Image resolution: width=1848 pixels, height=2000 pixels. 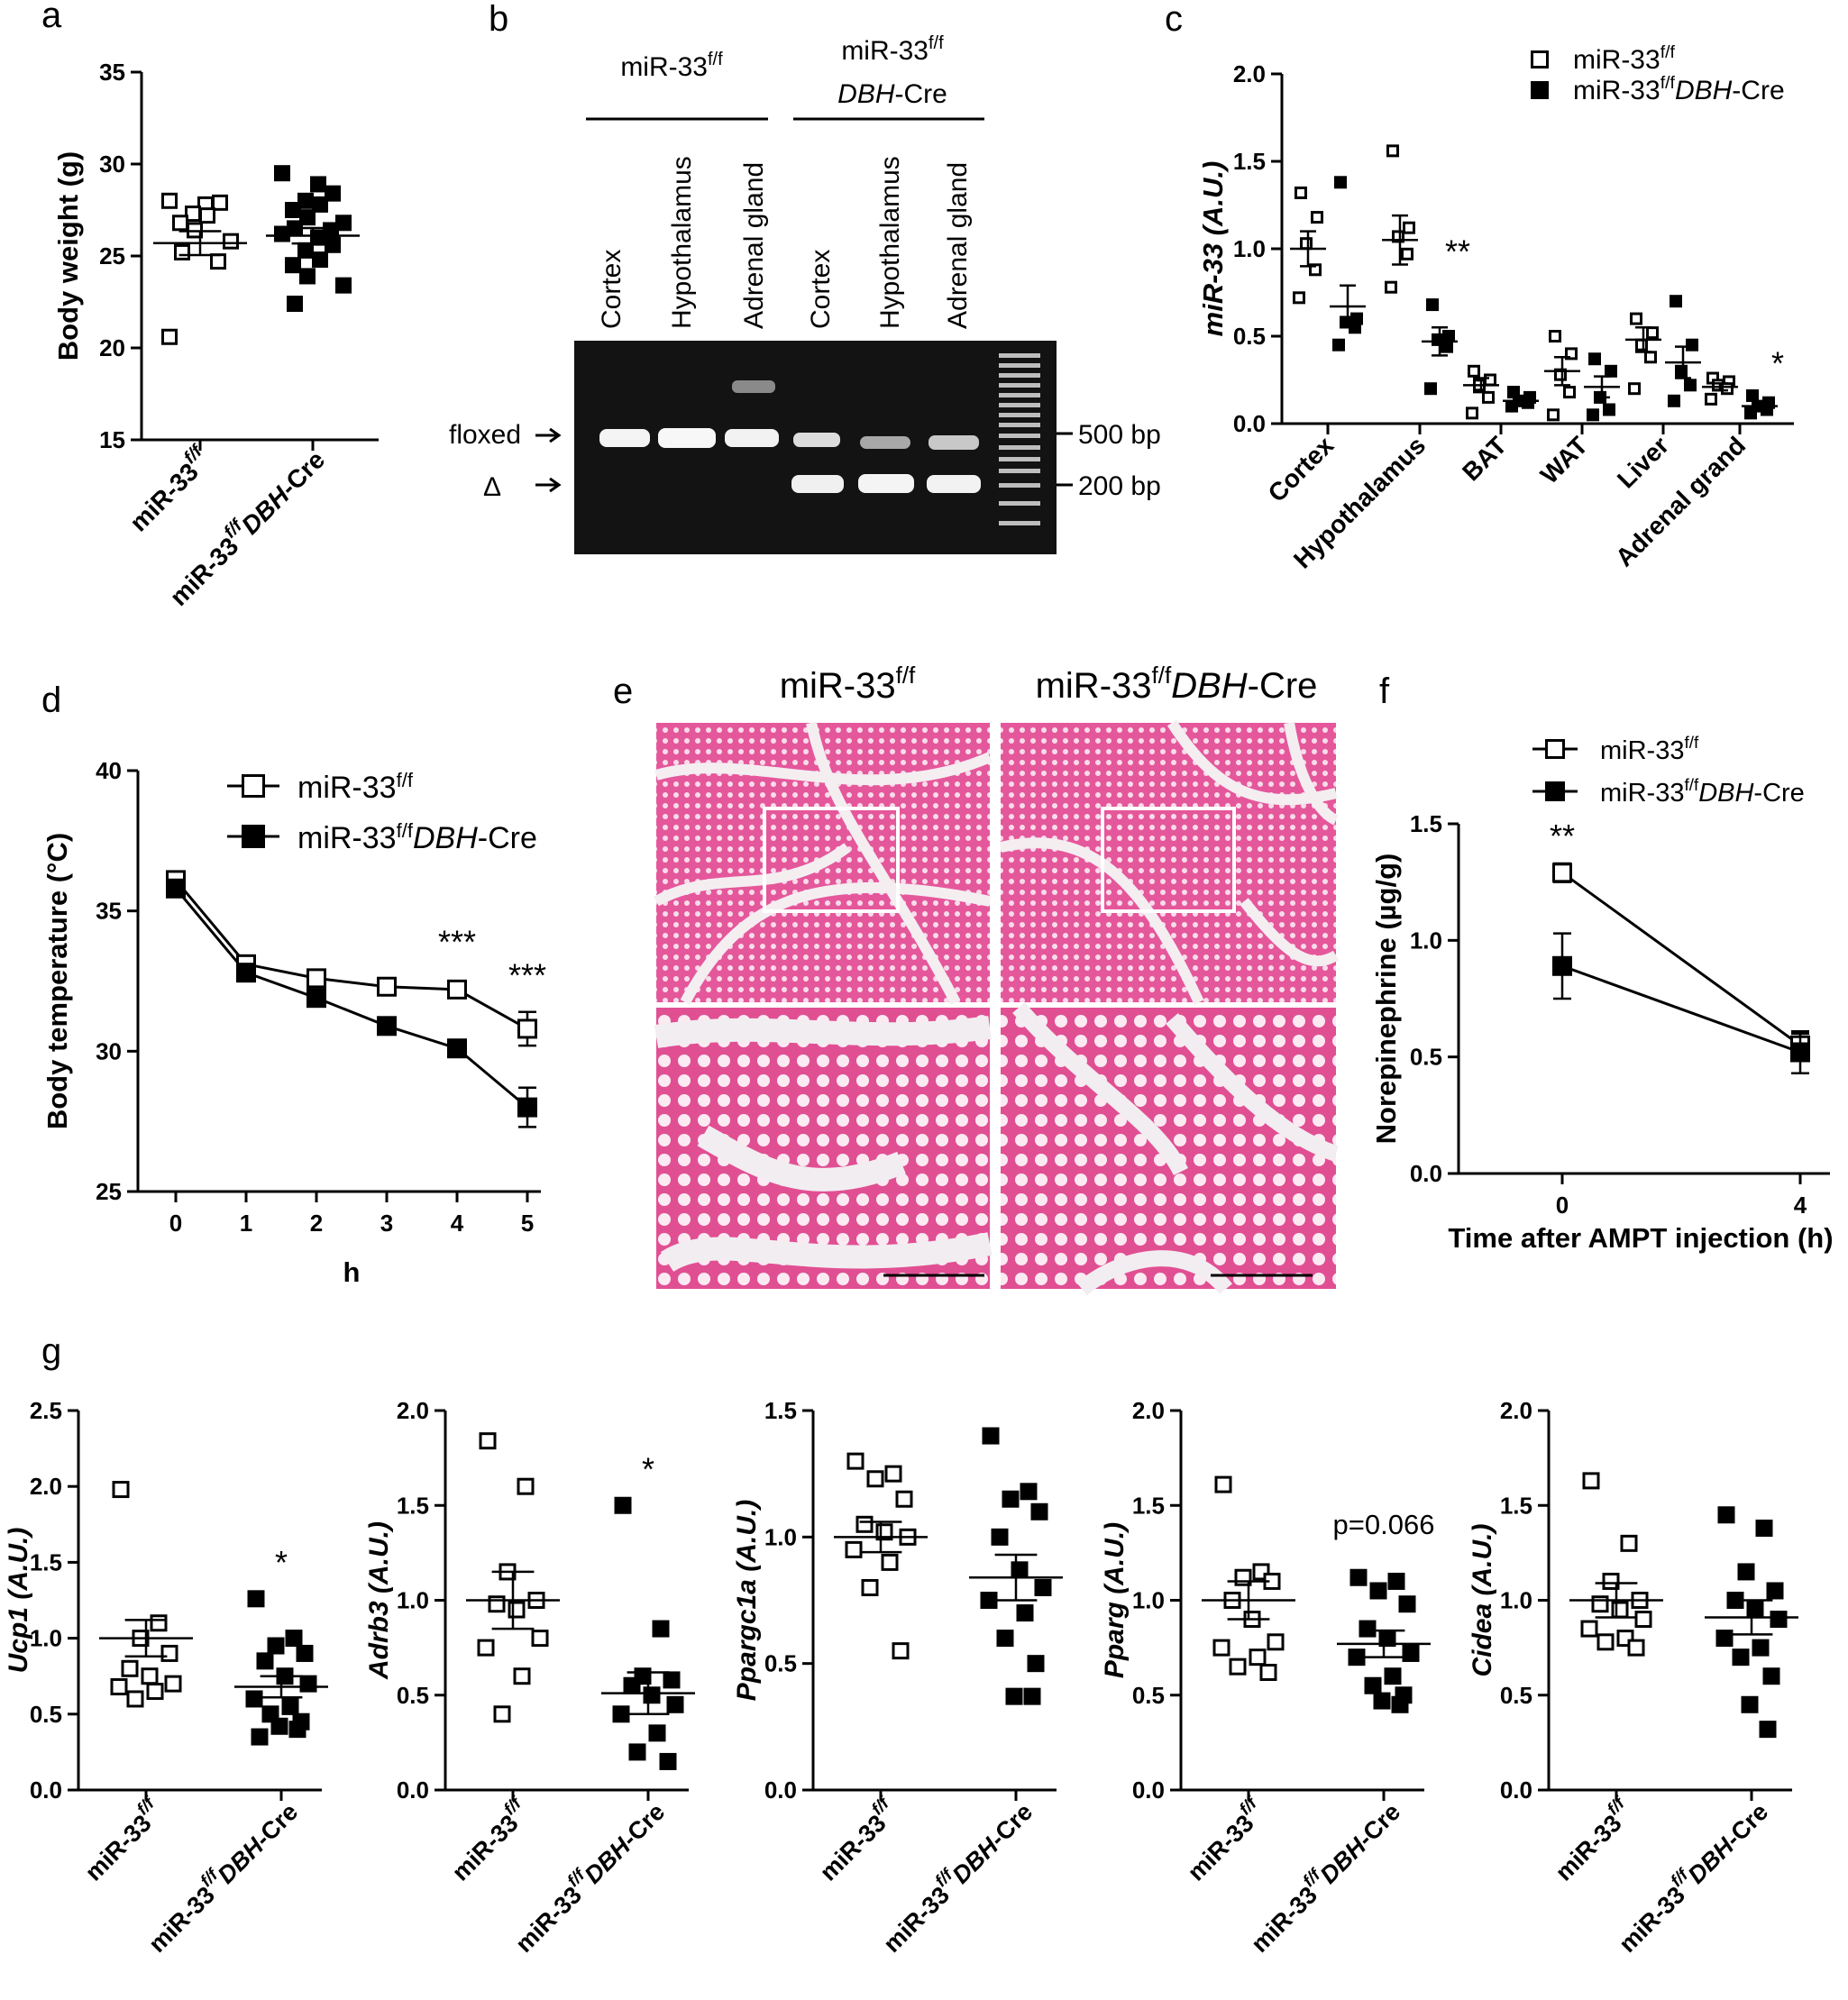 I want to click on significance-marker: p=0.066, so click(x=1384, y=1524).